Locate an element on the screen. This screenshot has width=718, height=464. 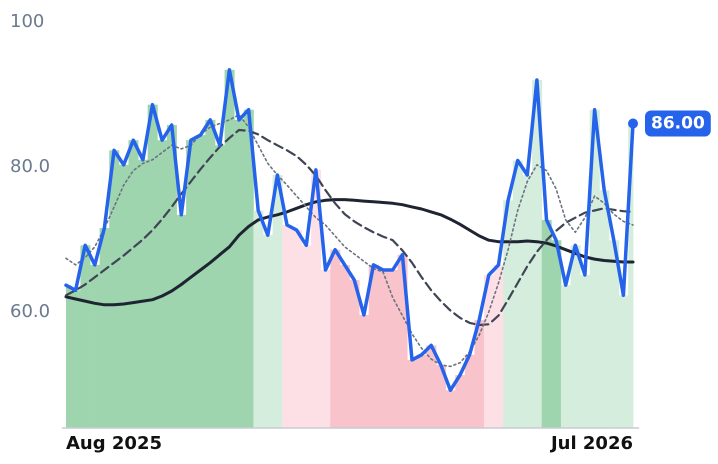
x-tick-label: Jul 2026 is located at coordinates (591, 443).